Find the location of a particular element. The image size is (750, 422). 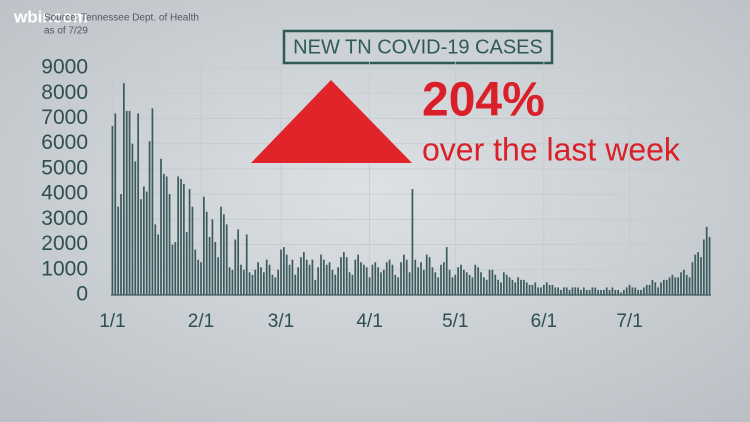

title-box is located at coordinates (418, 47).